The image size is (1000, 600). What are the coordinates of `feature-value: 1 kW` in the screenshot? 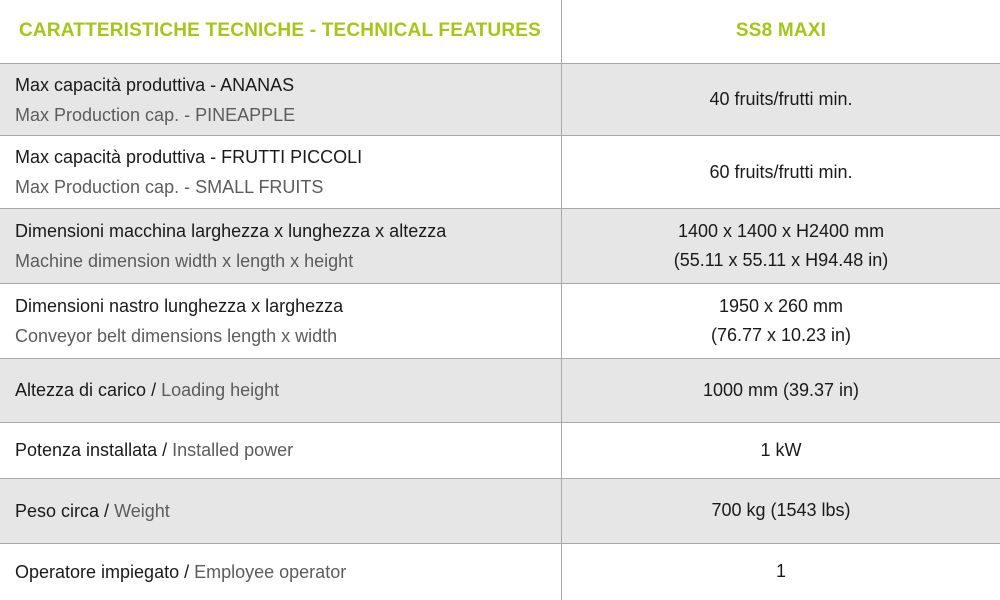 It's located at (781, 449).